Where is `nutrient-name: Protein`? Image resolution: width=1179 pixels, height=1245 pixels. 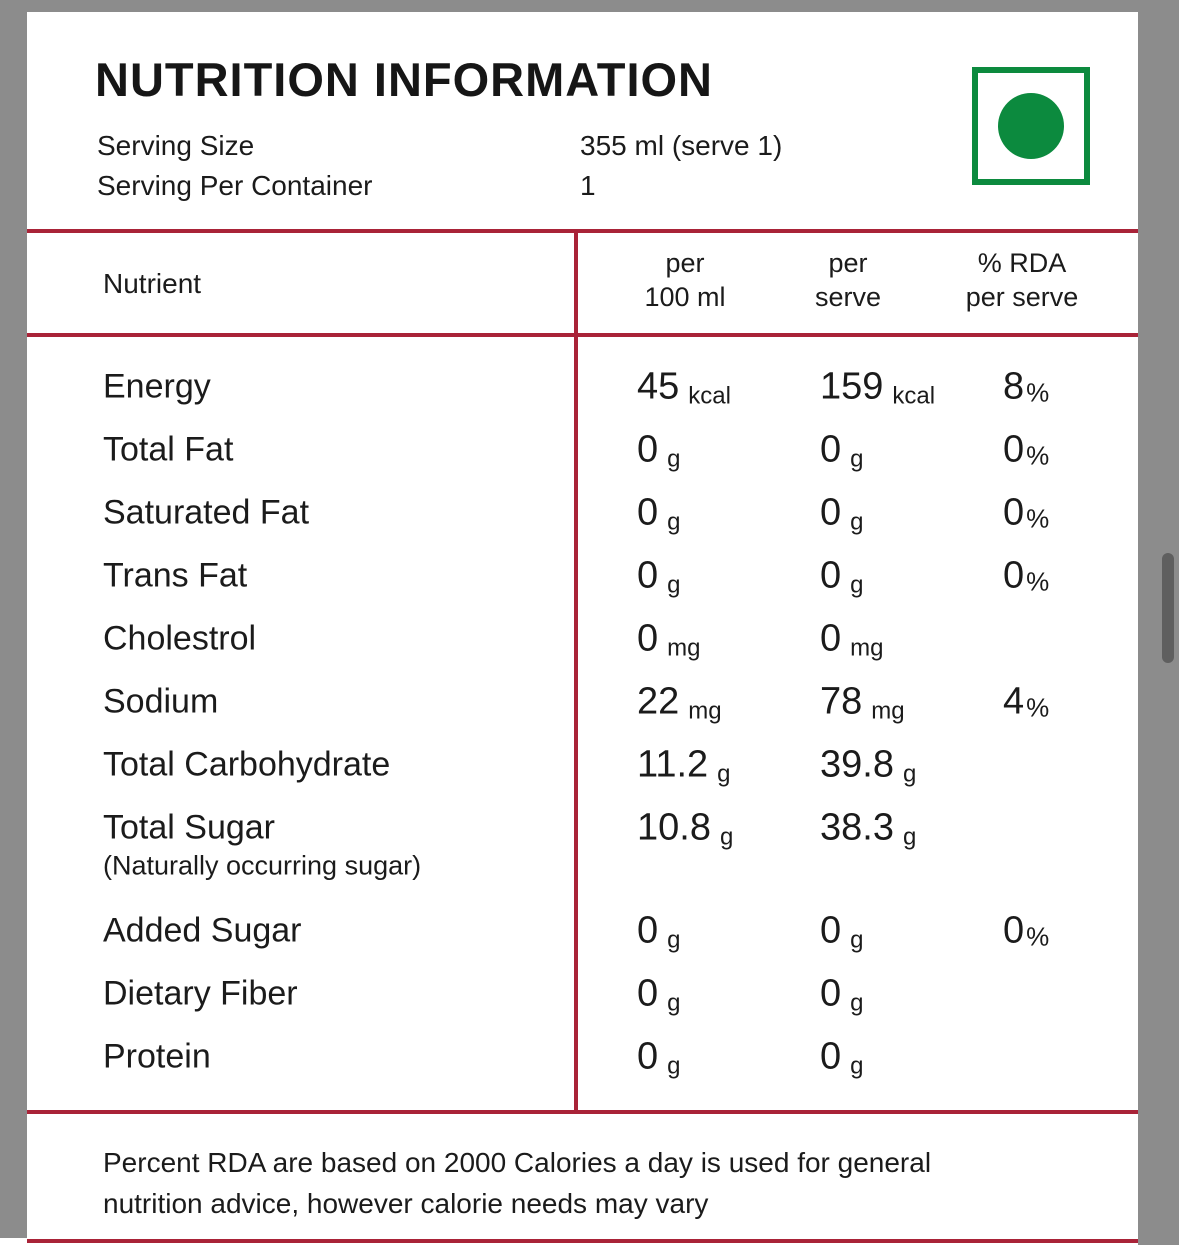
nutrient-name: Protein is located at coordinates (157, 1056).